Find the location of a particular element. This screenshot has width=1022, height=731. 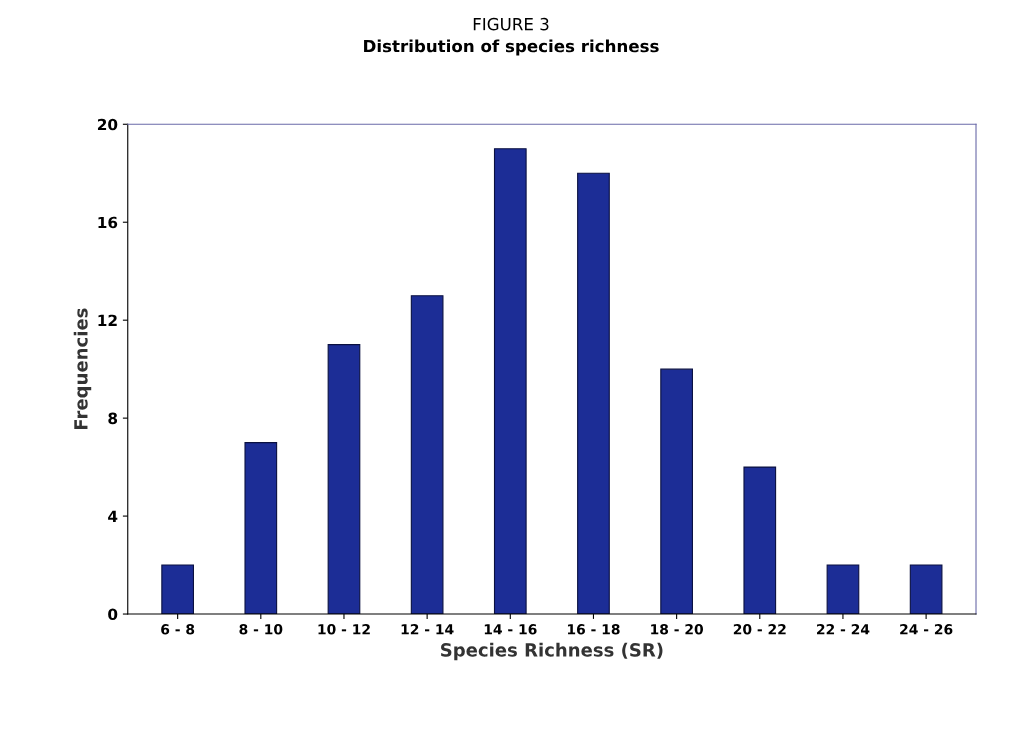

x-axis-title: Species Richness (SR) is located at coordinates (552, 651).